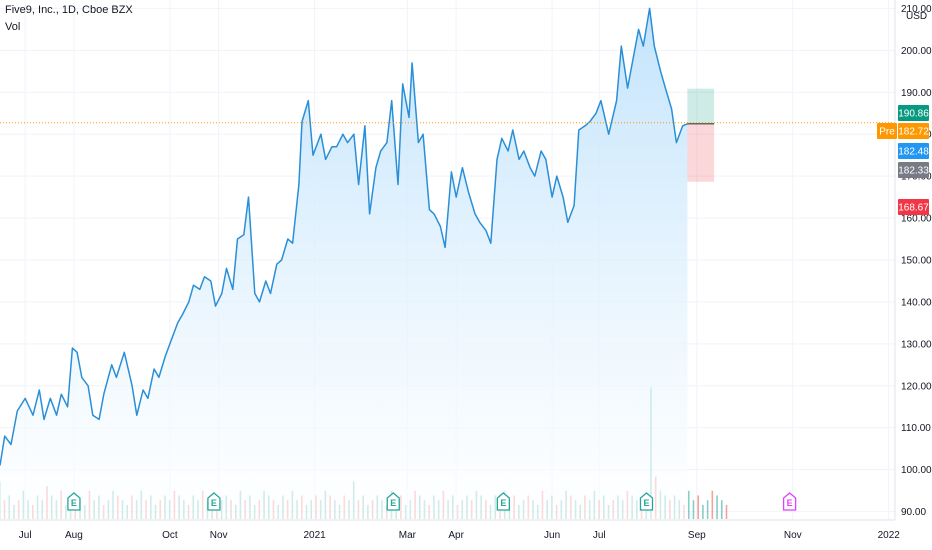  Describe the element at coordinates (74, 535) in the screenshot. I see `time-tick-label: Aug` at that location.